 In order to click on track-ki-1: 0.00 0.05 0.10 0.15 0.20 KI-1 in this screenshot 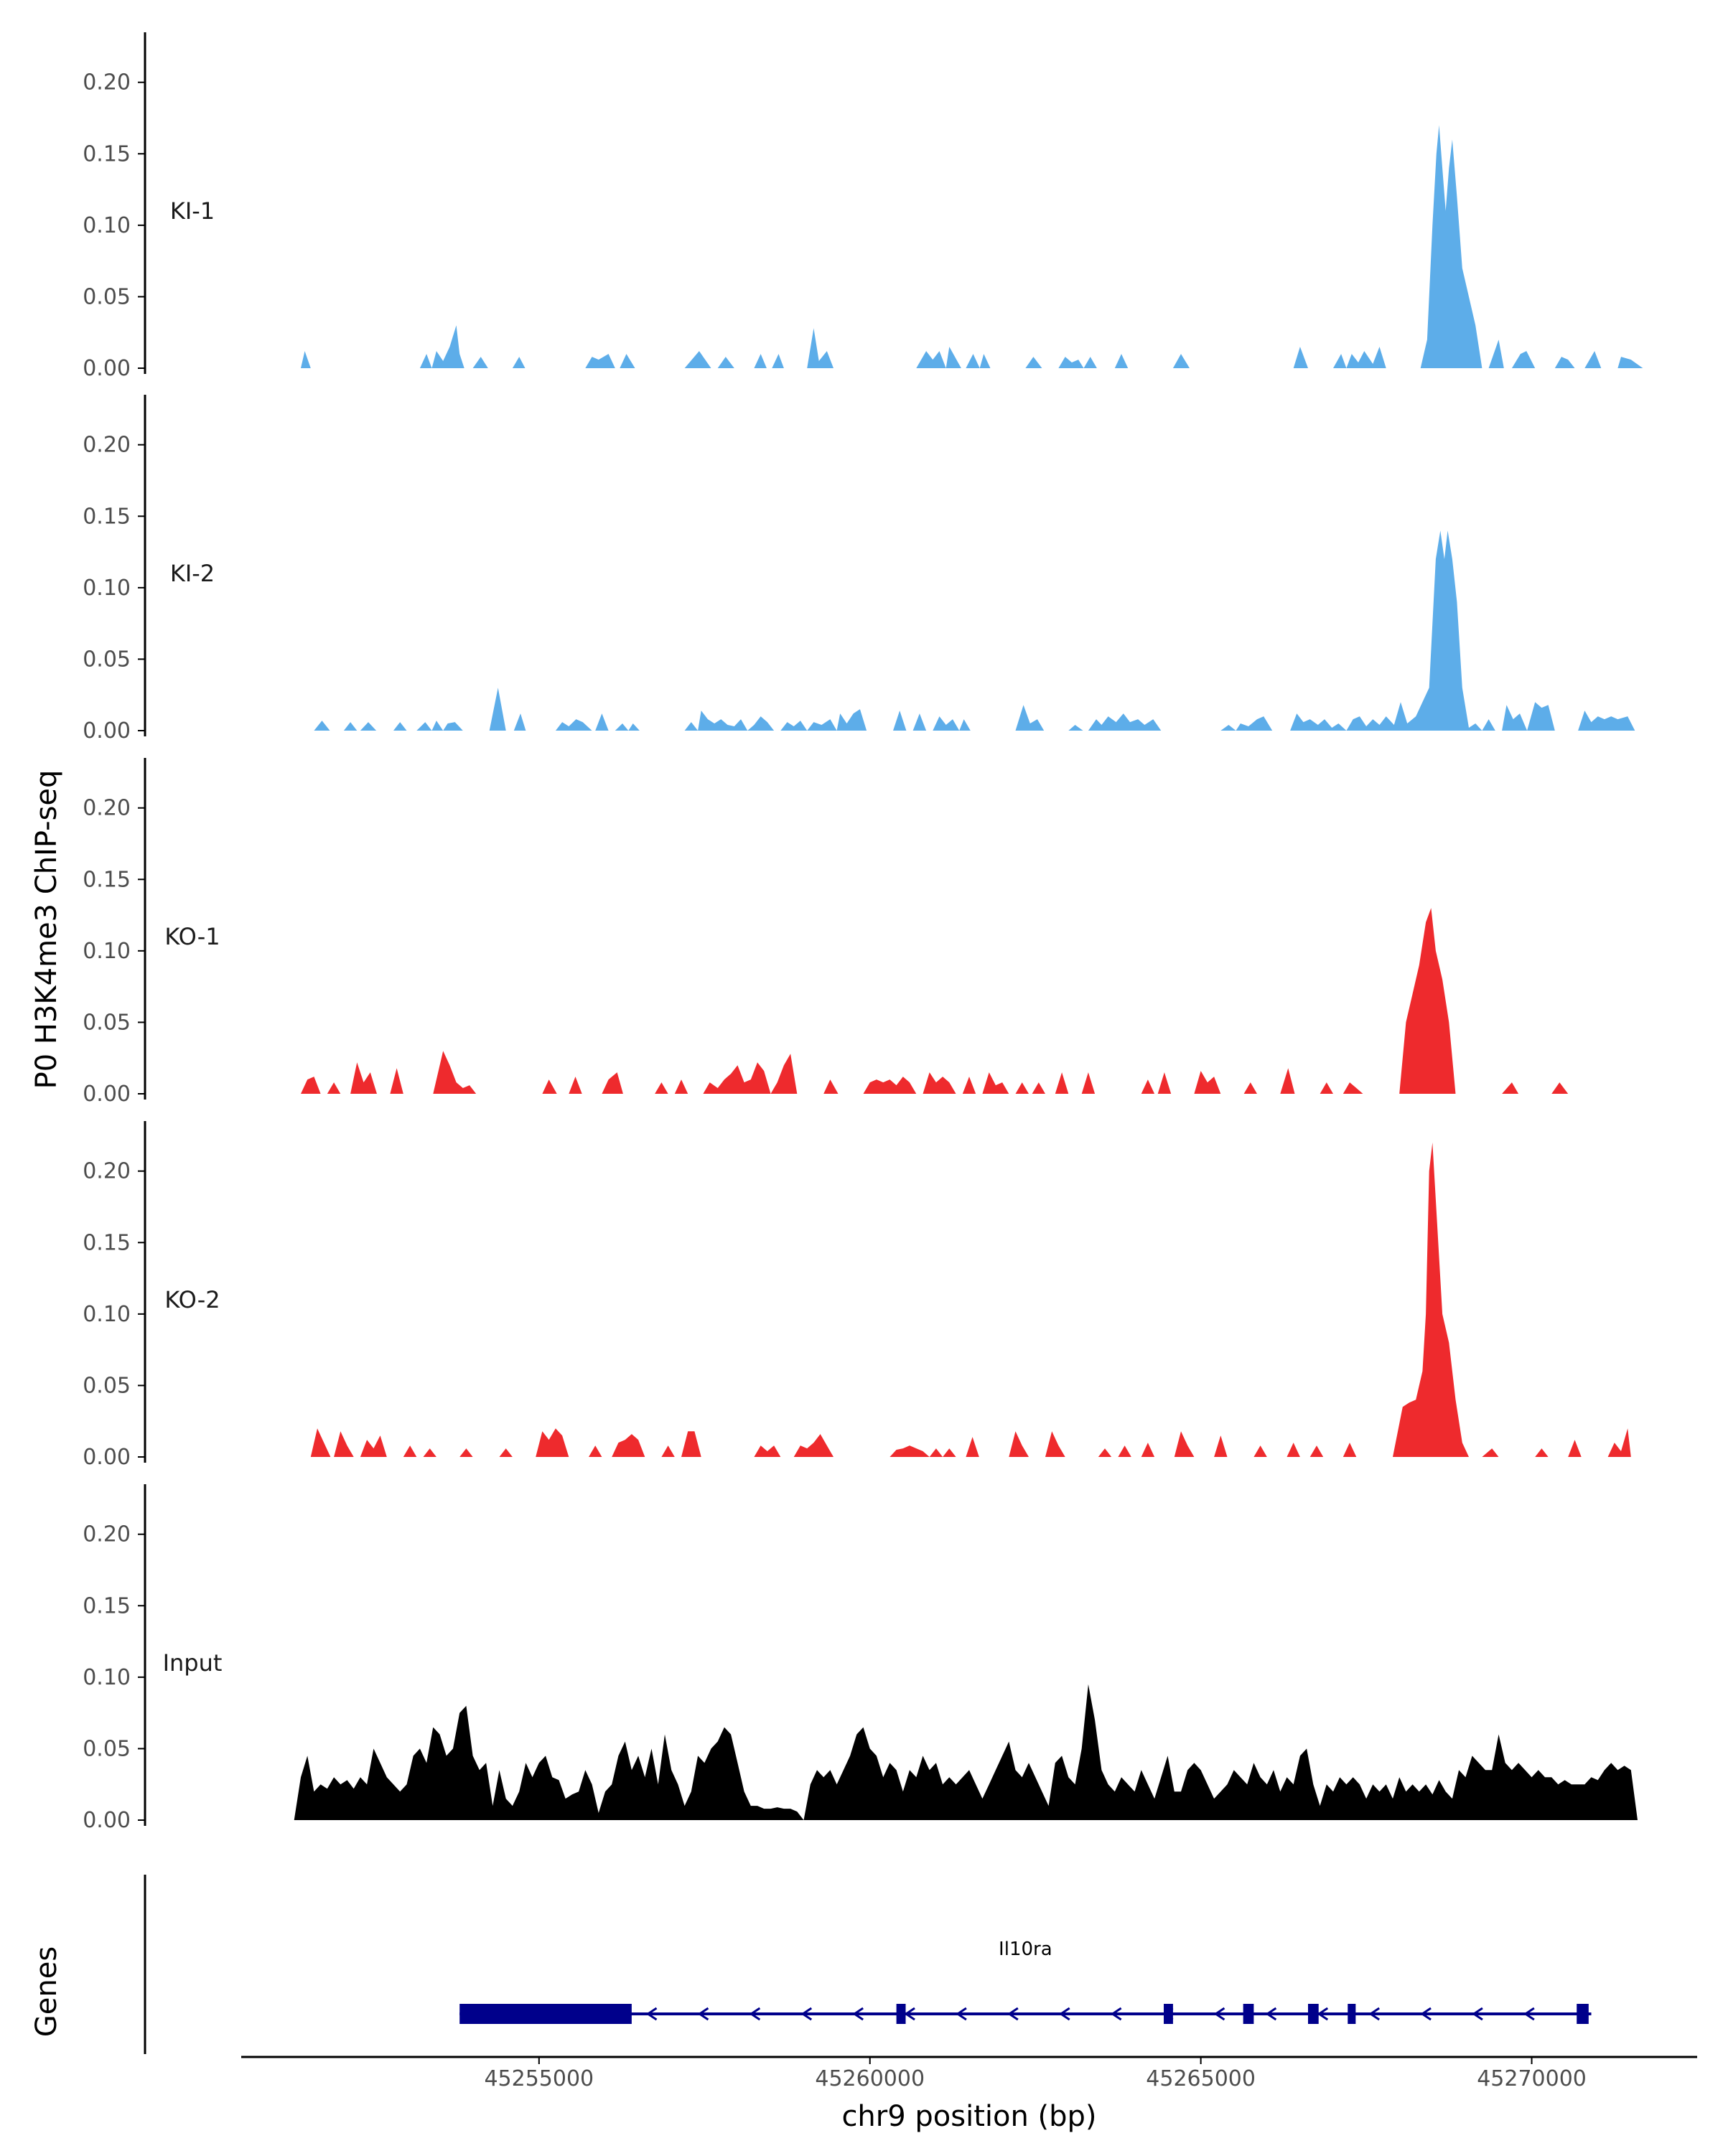, I will do `click(863, 206)`.